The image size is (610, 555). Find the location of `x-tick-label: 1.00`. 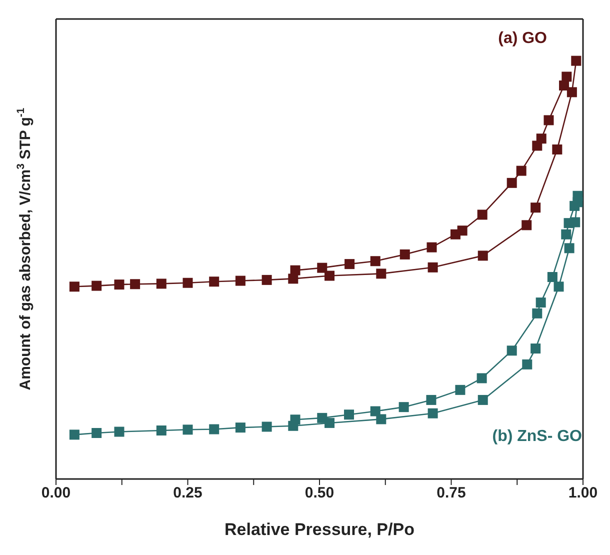

x-tick-label: 1.00 is located at coordinates (583, 493).